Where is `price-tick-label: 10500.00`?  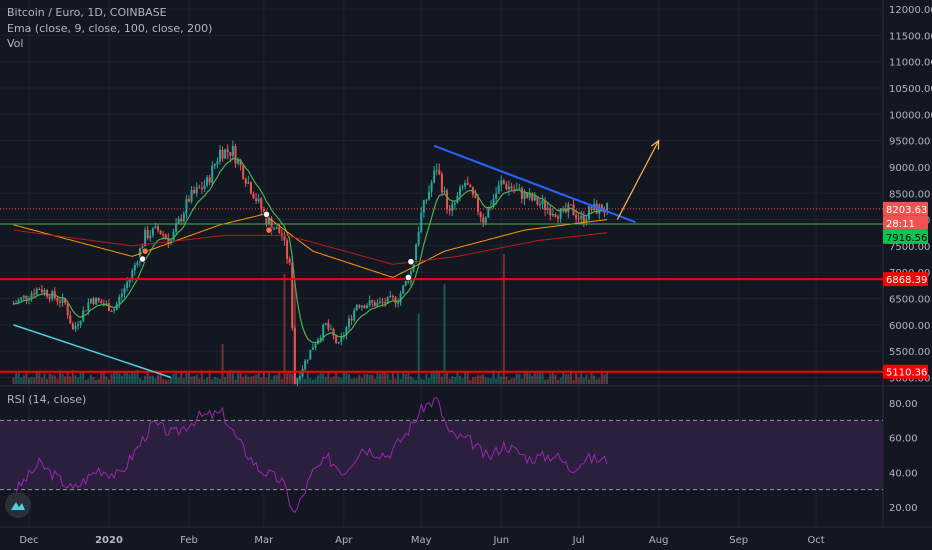 price-tick-label: 10500.00 is located at coordinates (910, 89).